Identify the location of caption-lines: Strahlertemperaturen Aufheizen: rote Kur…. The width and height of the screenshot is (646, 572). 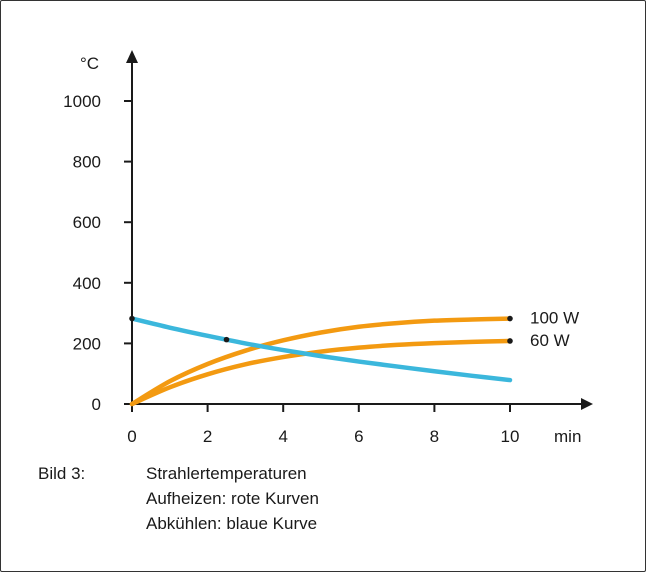
(232, 498).